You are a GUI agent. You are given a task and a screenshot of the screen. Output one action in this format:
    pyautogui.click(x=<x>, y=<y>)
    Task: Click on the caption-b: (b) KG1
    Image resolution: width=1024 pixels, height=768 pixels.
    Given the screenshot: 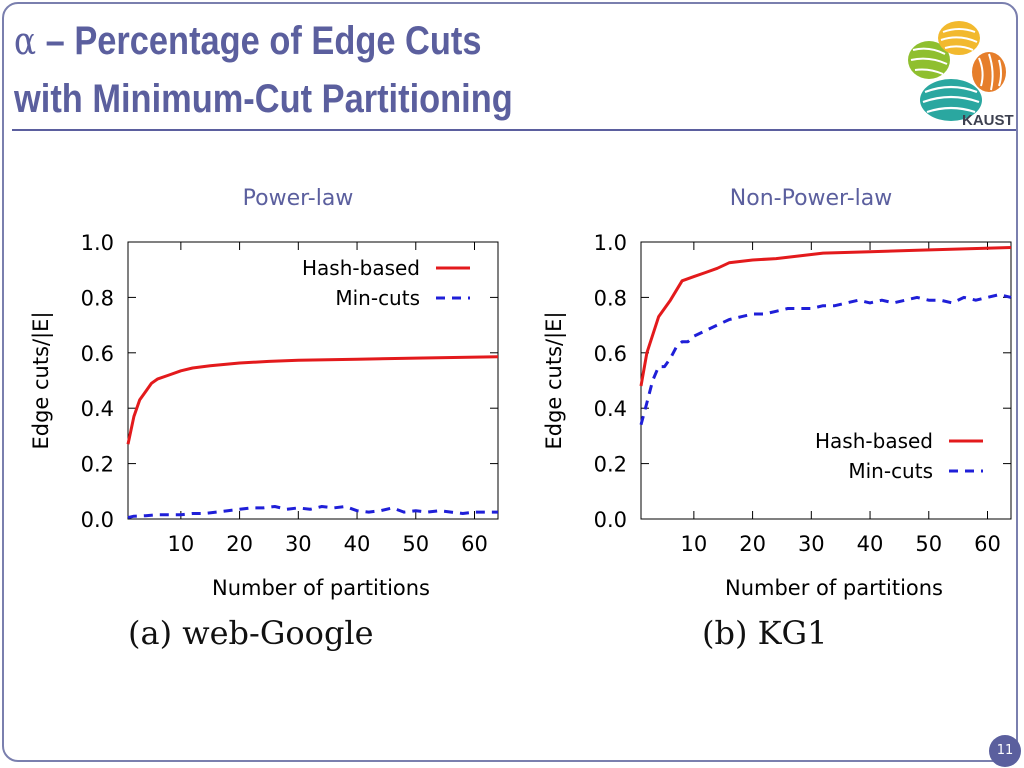 What is the action you would take?
    pyautogui.click(x=765, y=633)
    